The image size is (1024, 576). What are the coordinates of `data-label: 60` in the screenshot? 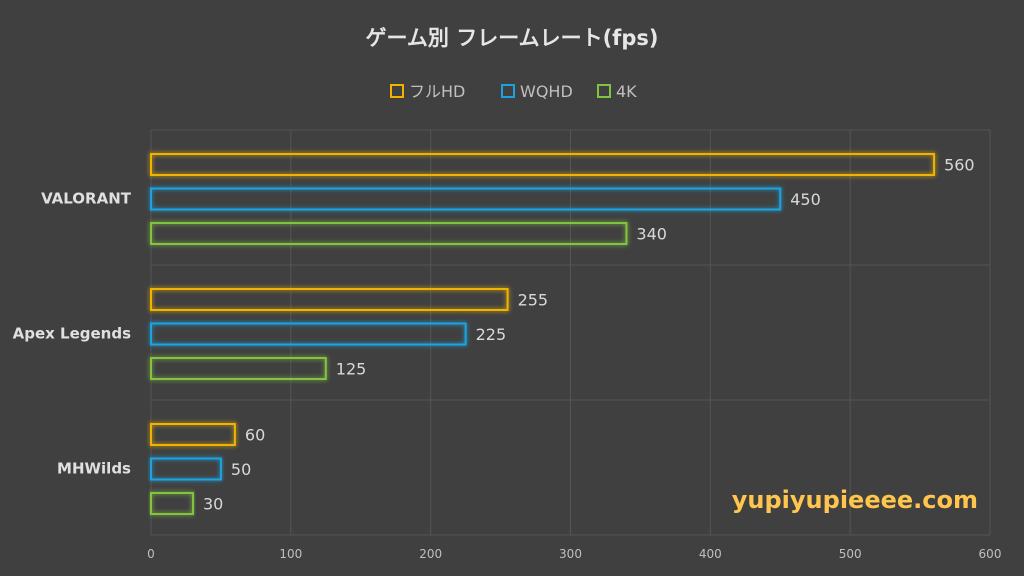 It's located at (255, 435).